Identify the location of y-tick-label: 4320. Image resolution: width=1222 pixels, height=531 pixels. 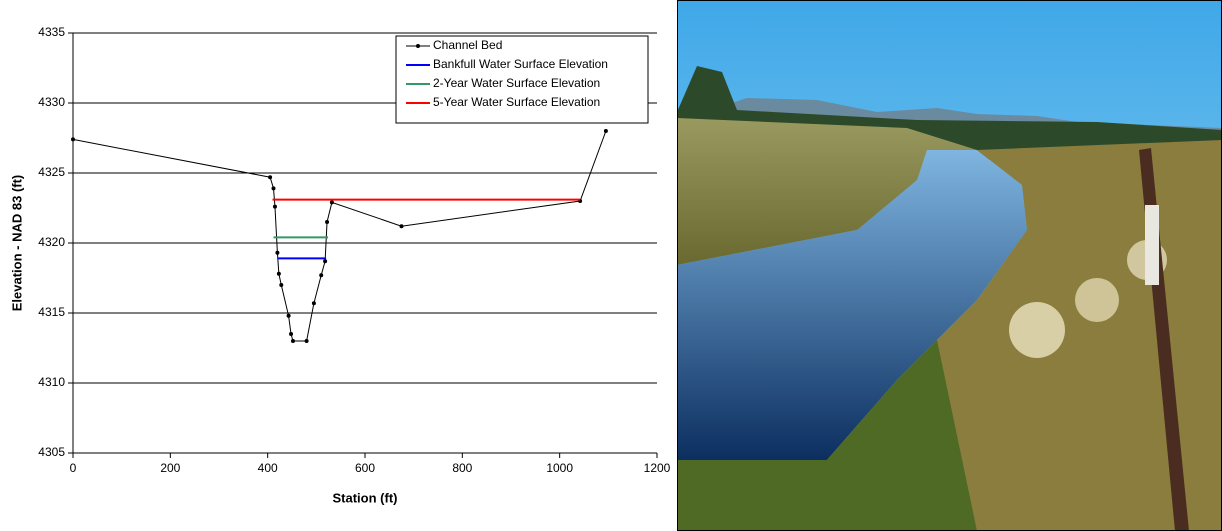
(51, 242).